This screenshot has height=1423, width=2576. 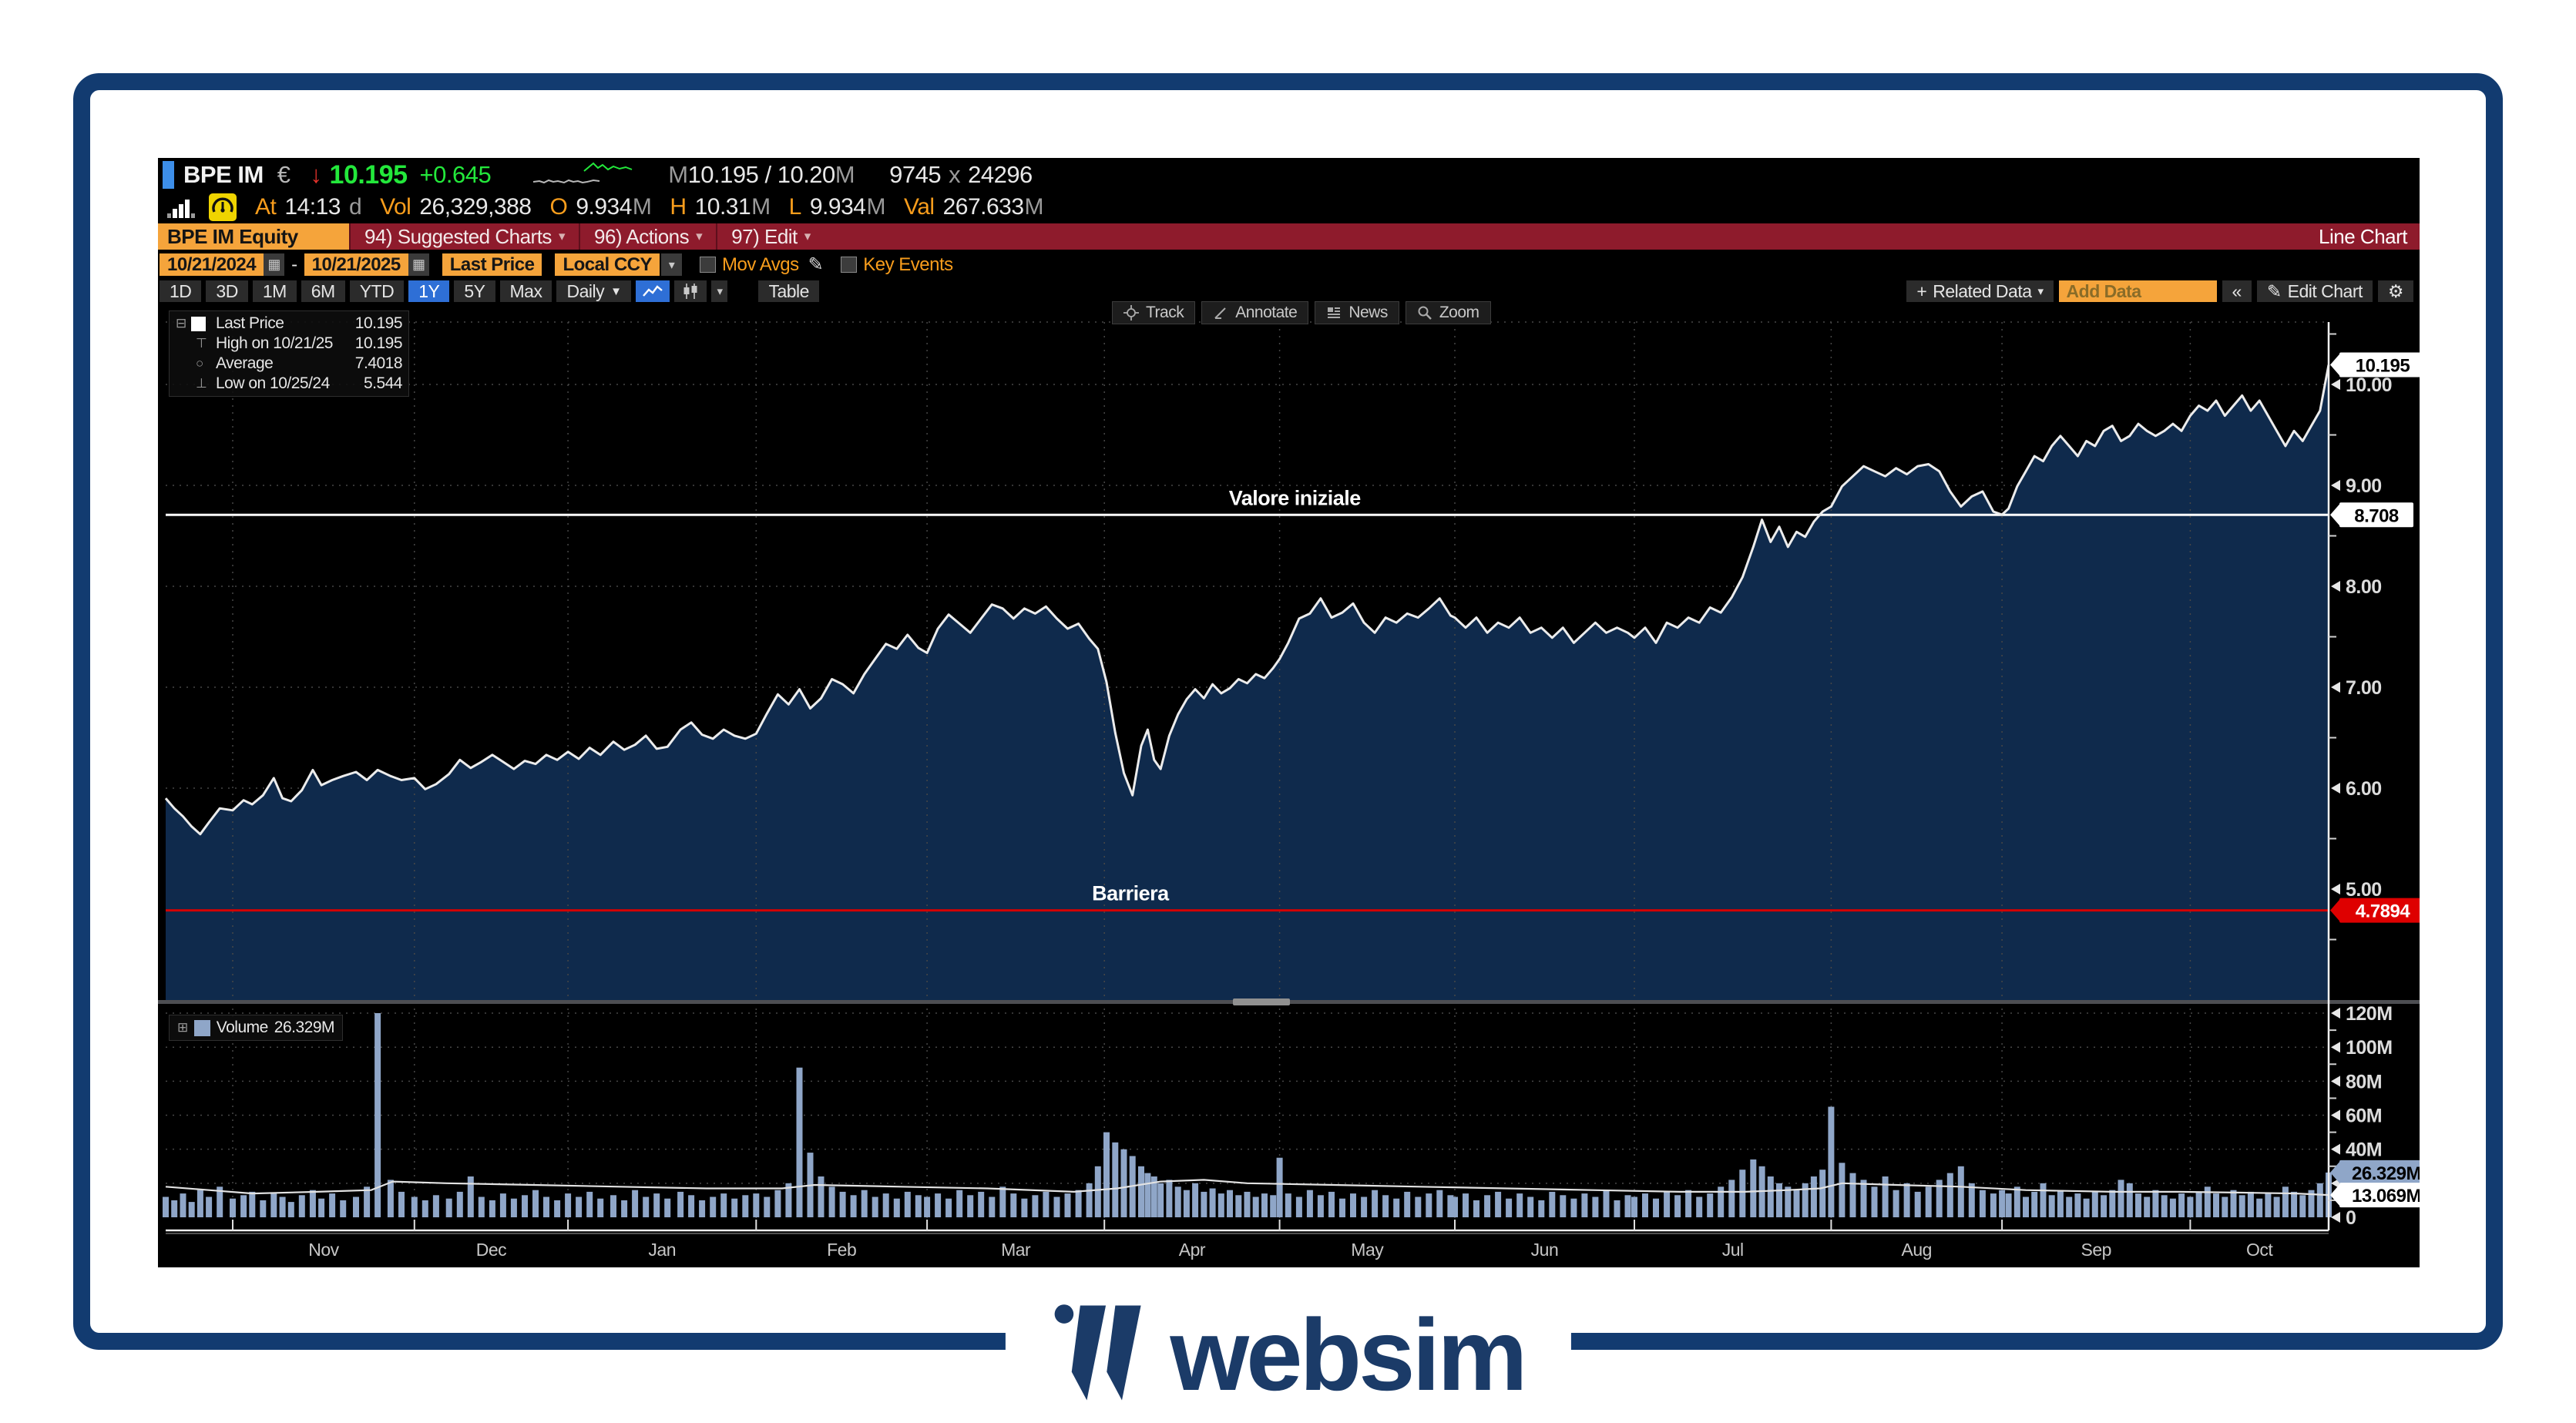 I want to click on average-marker-icon: ○, so click(x=199, y=363).